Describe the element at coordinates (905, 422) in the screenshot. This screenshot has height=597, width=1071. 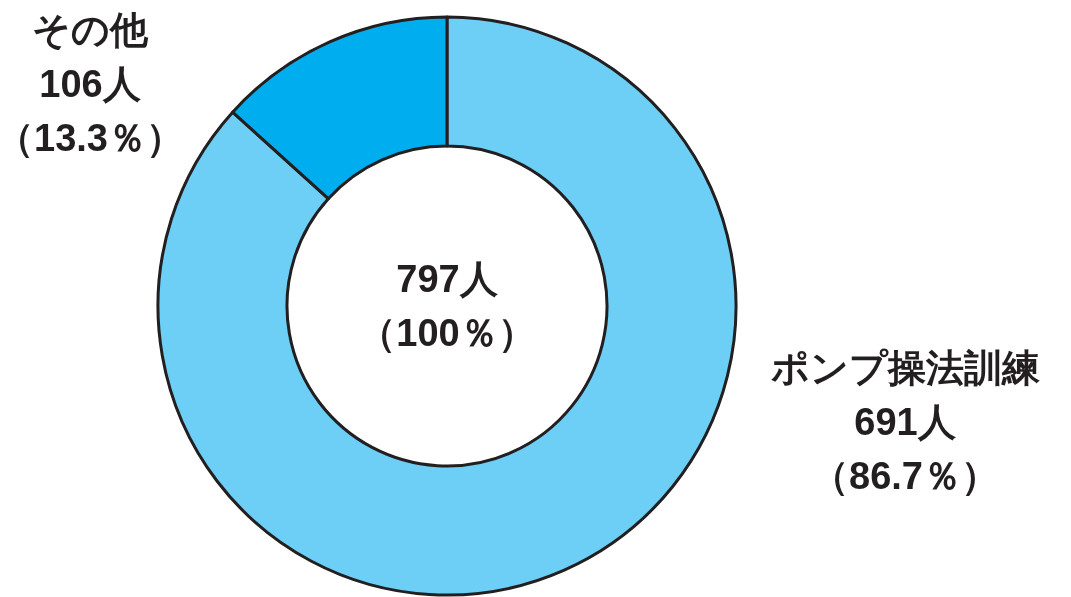
I see `data-label: 691人` at that location.